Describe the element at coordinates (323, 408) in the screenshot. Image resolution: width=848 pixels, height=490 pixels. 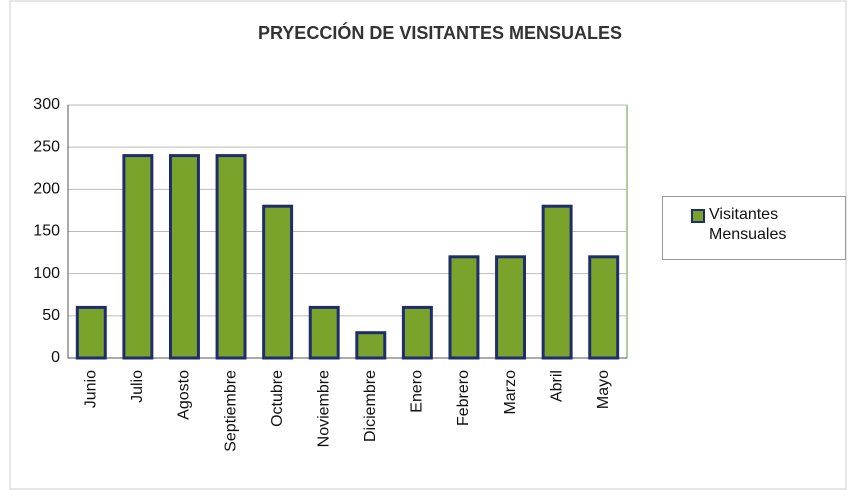
I see `x-tick-label: Noviembre` at that location.